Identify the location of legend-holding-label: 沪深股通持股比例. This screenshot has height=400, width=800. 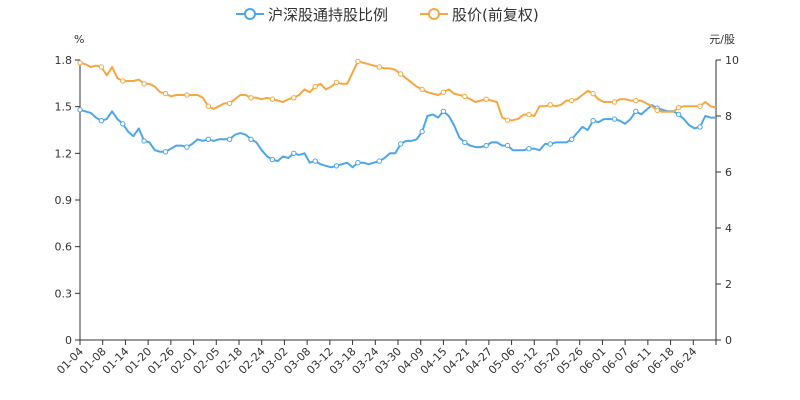
(328, 15).